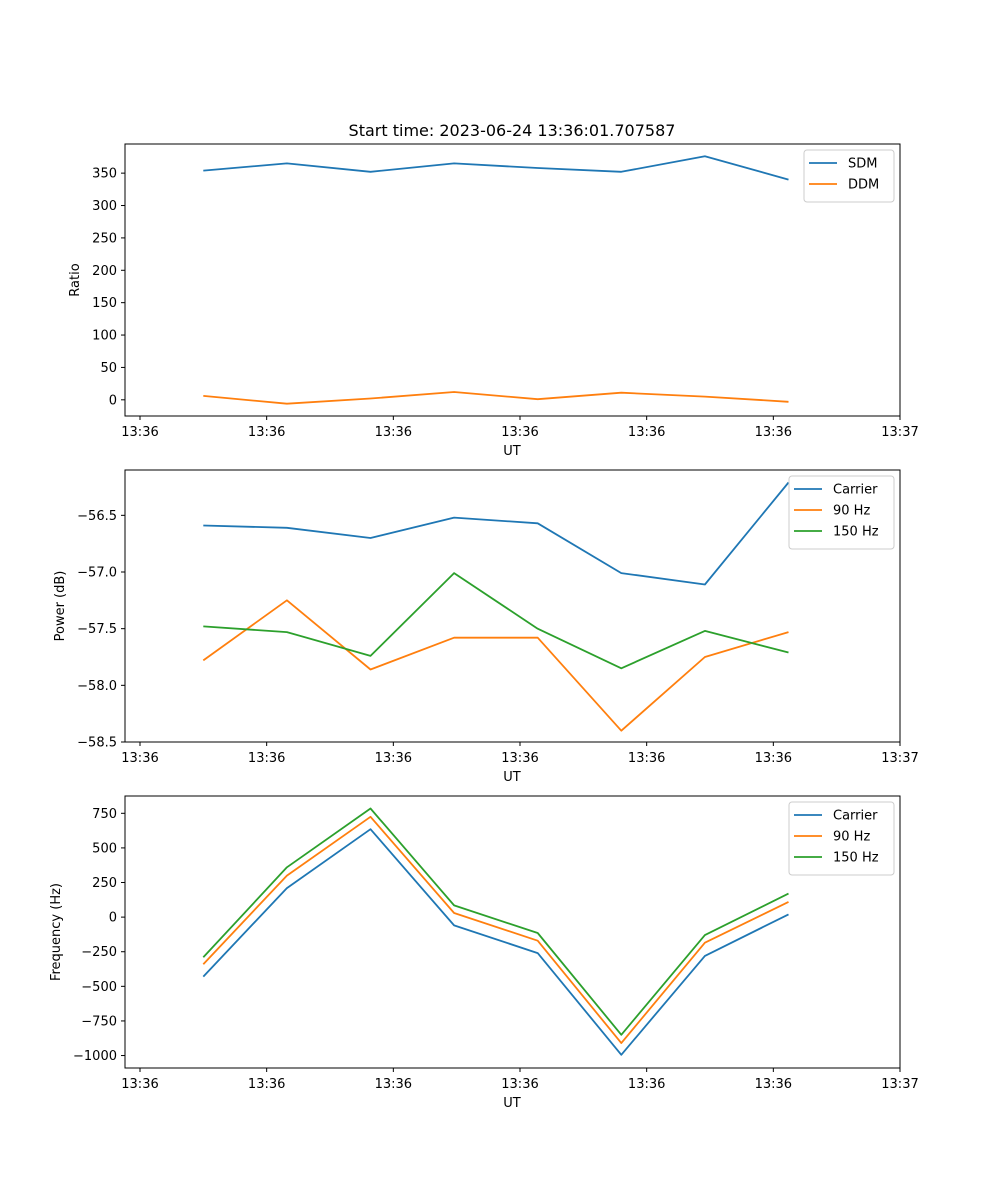 Image resolution: width=1000 pixels, height=1200 pixels. I want to click on y-tick-label: 300, so click(104, 206).